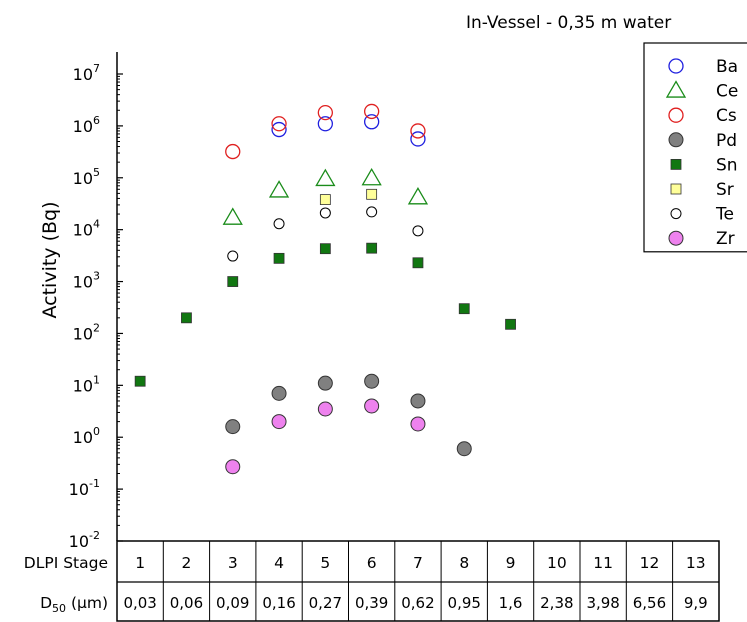 This screenshot has height=622, width=747. What do you see at coordinates (727, 165) in the screenshot?
I see `legend-label: Sn` at bounding box center [727, 165].